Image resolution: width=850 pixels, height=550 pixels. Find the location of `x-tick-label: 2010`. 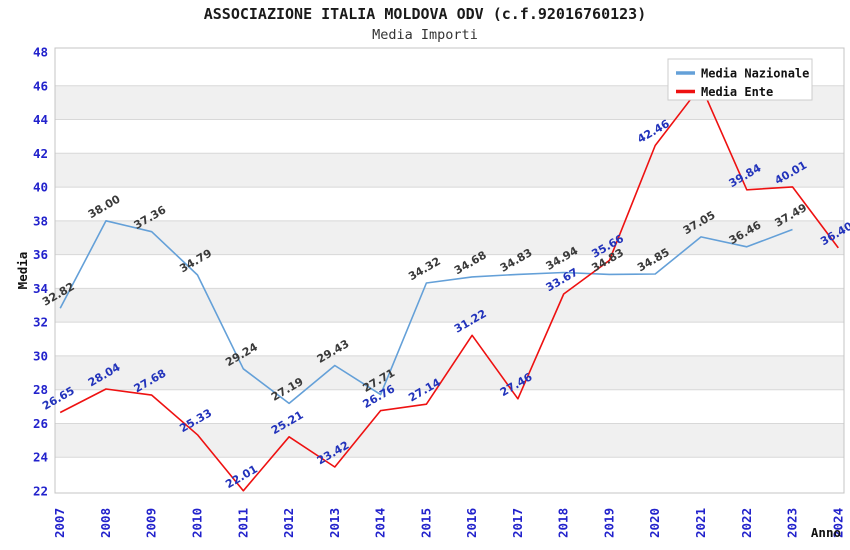

x-tick-label: 2010 is located at coordinates (197, 523).